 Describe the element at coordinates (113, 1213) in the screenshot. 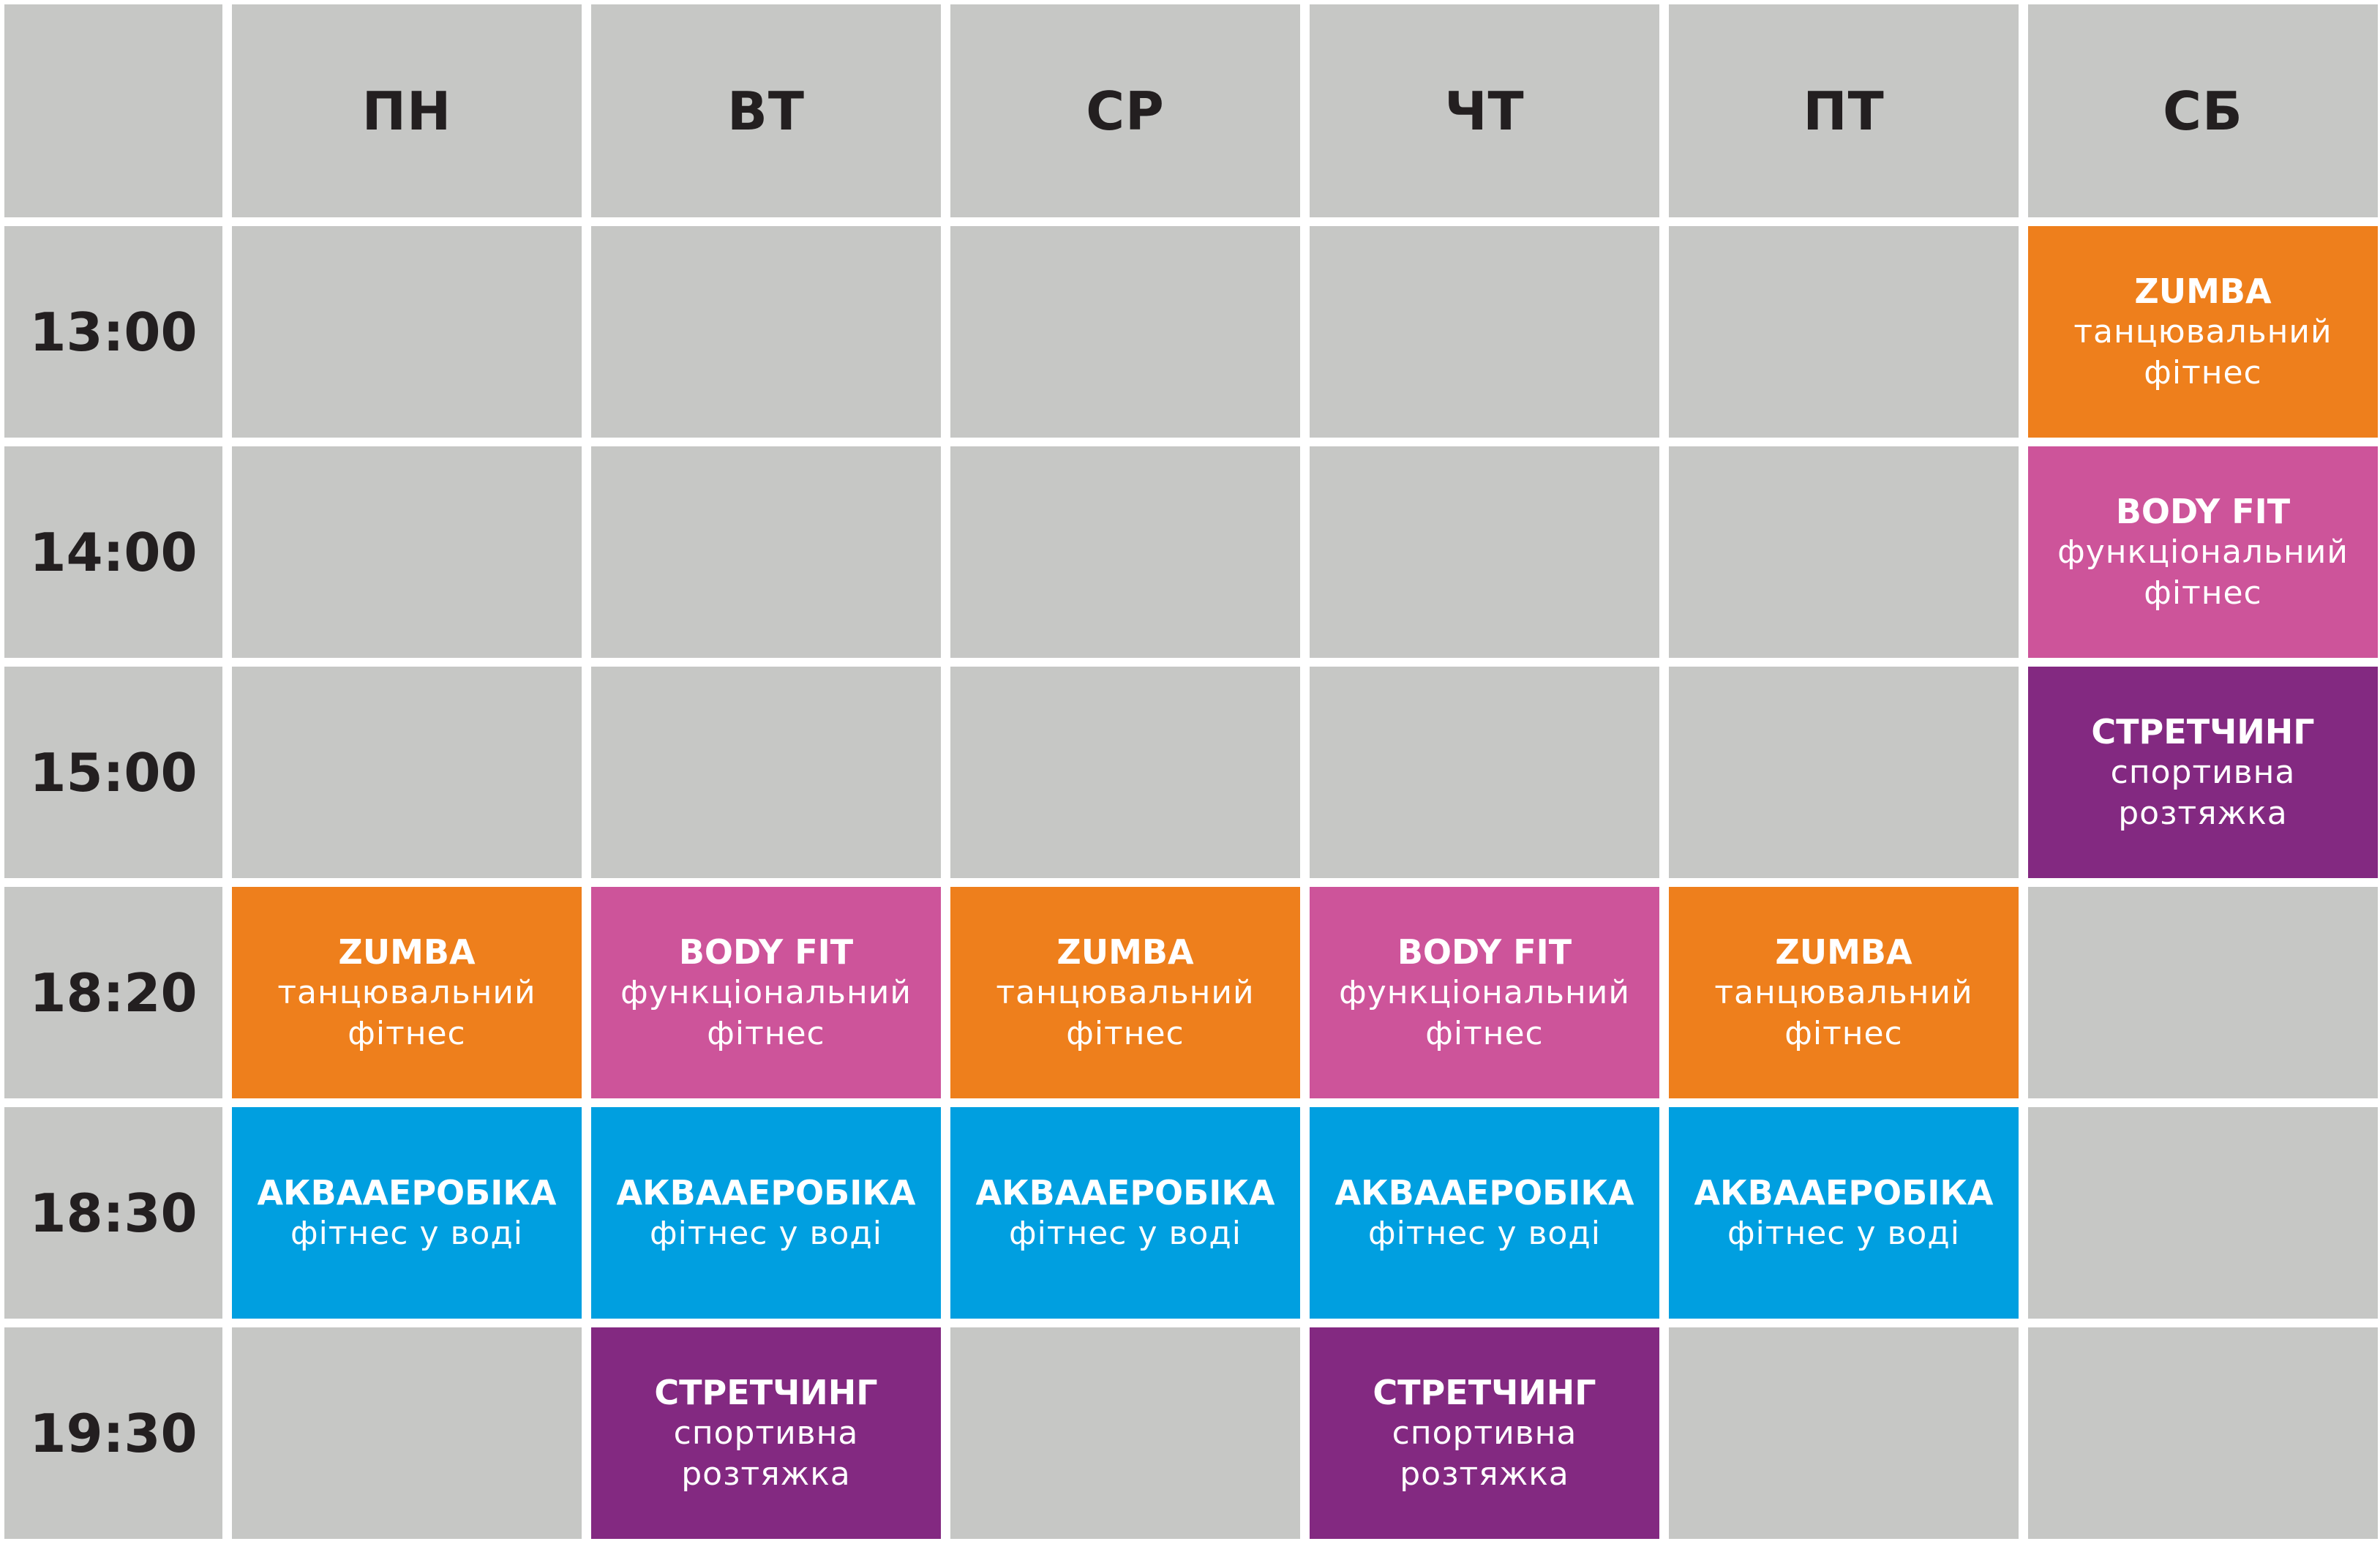

I see `time-label: 18:30` at that location.